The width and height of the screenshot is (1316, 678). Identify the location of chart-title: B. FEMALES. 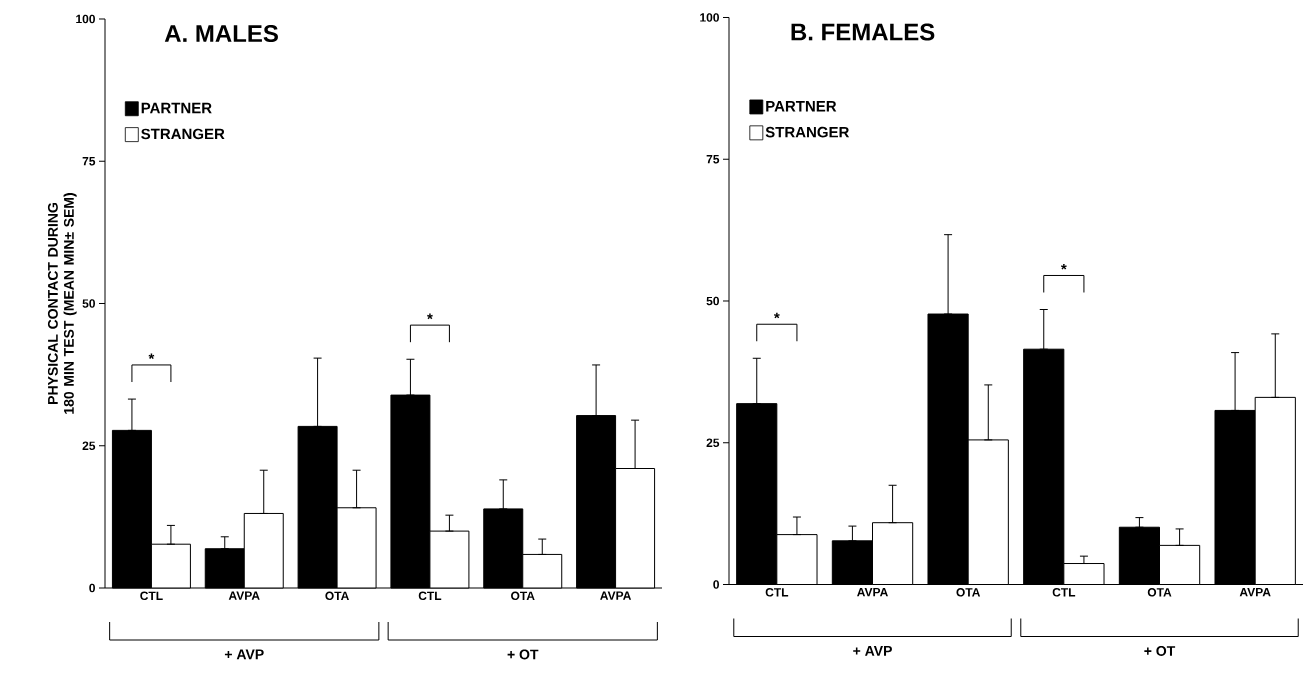
(863, 32).